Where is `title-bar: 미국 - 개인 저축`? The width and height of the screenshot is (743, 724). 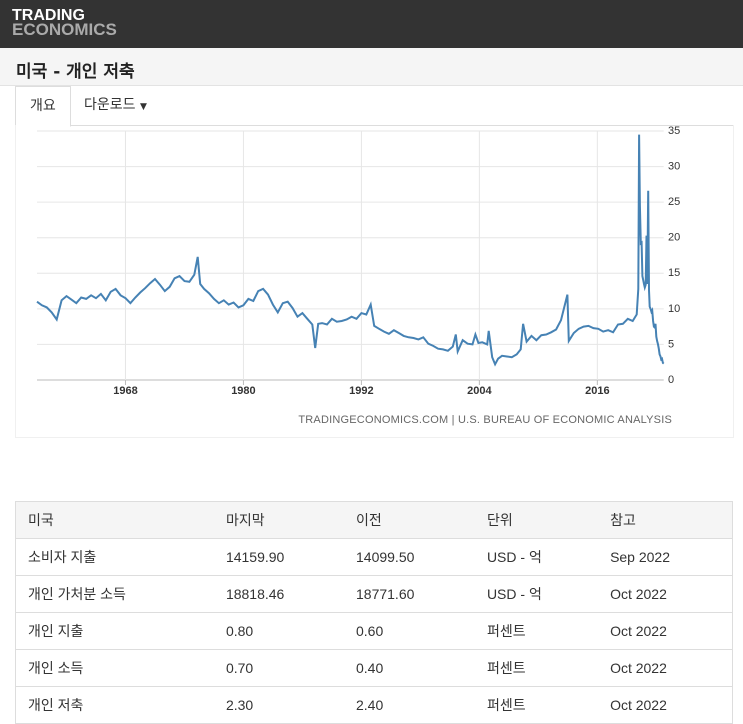
title-bar: 미국 - 개인 저축 is located at coordinates (371, 67).